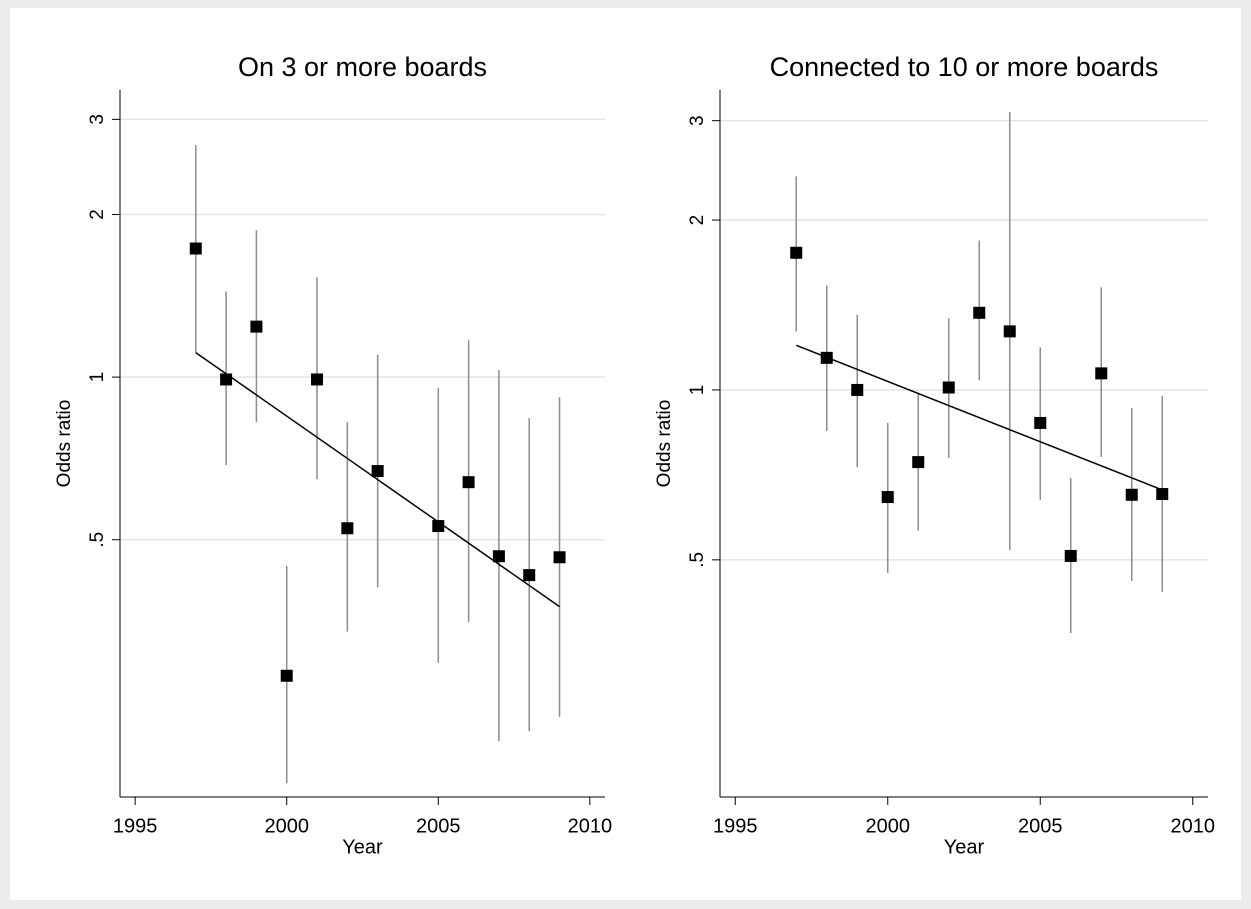 Image resolution: width=1251 pixels, height=909 pixels. I want to click on chart-title: Connected to 10 or more boards, so click(964, 67).